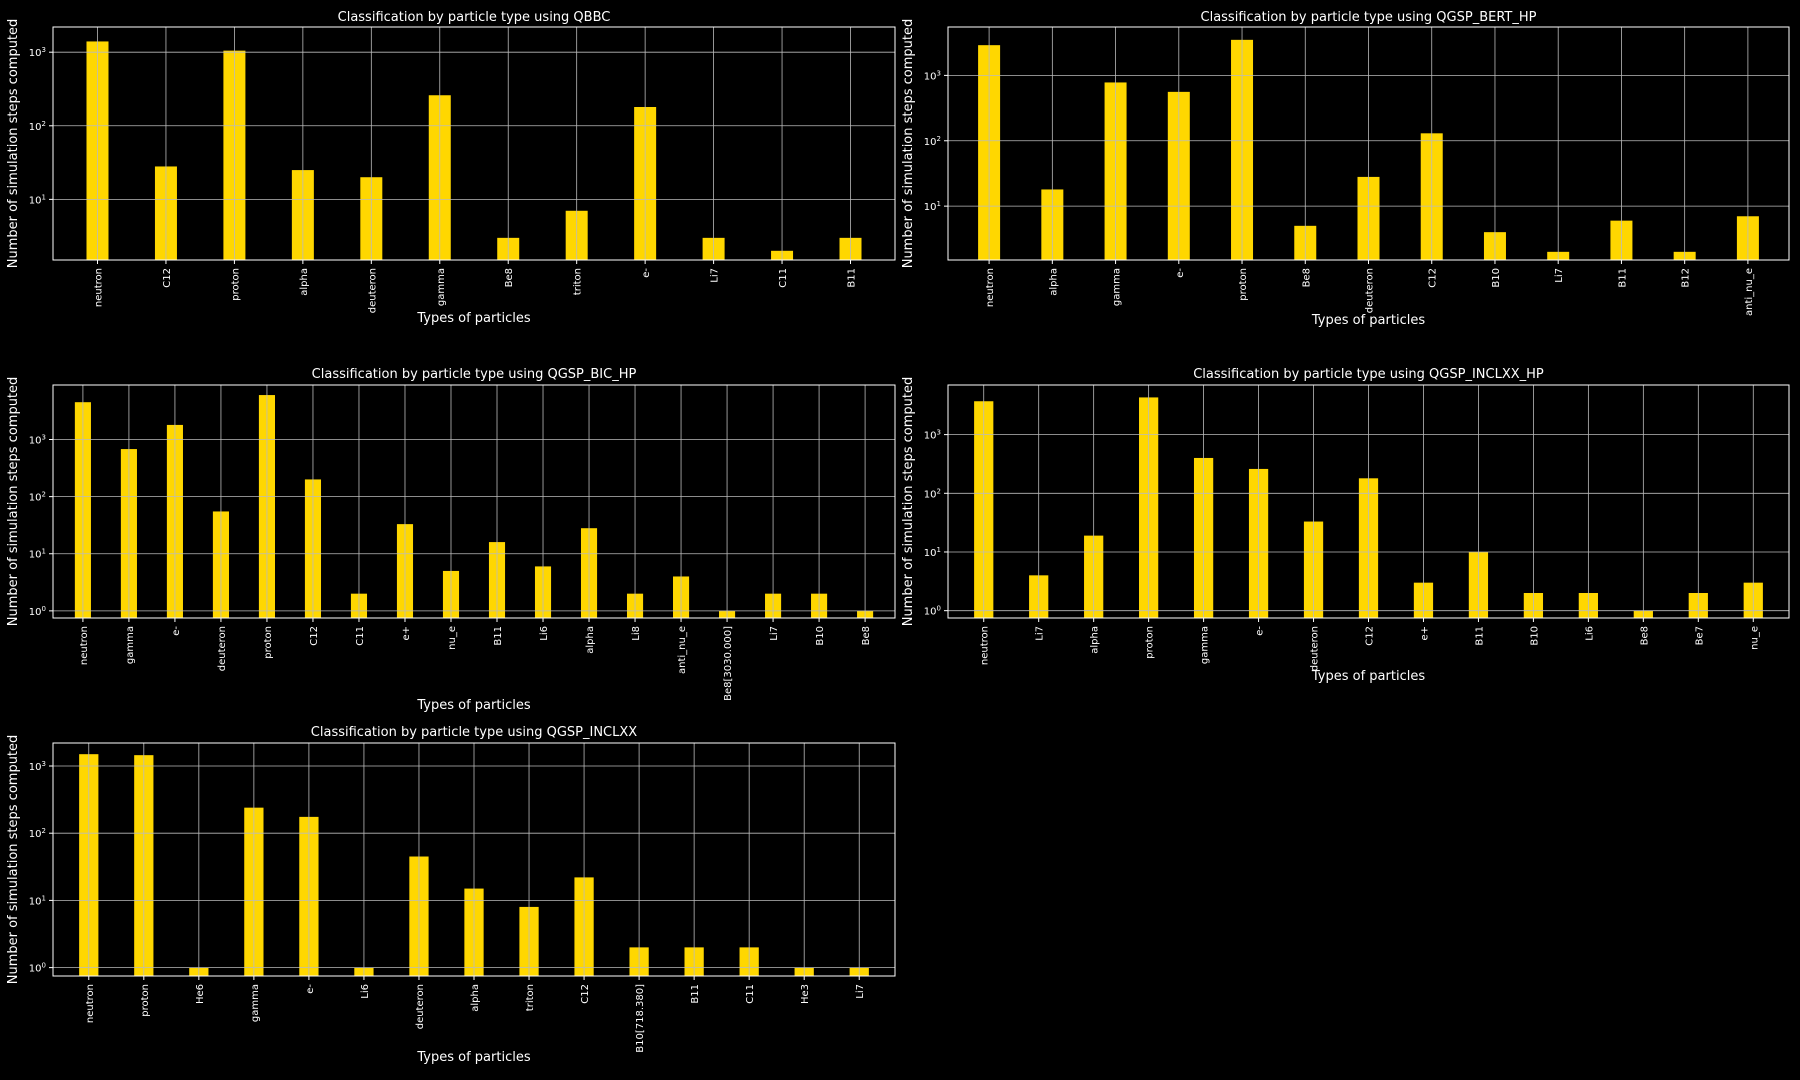  I want to click on x-tick-label: Be8[3030.000], so click(728, 663).